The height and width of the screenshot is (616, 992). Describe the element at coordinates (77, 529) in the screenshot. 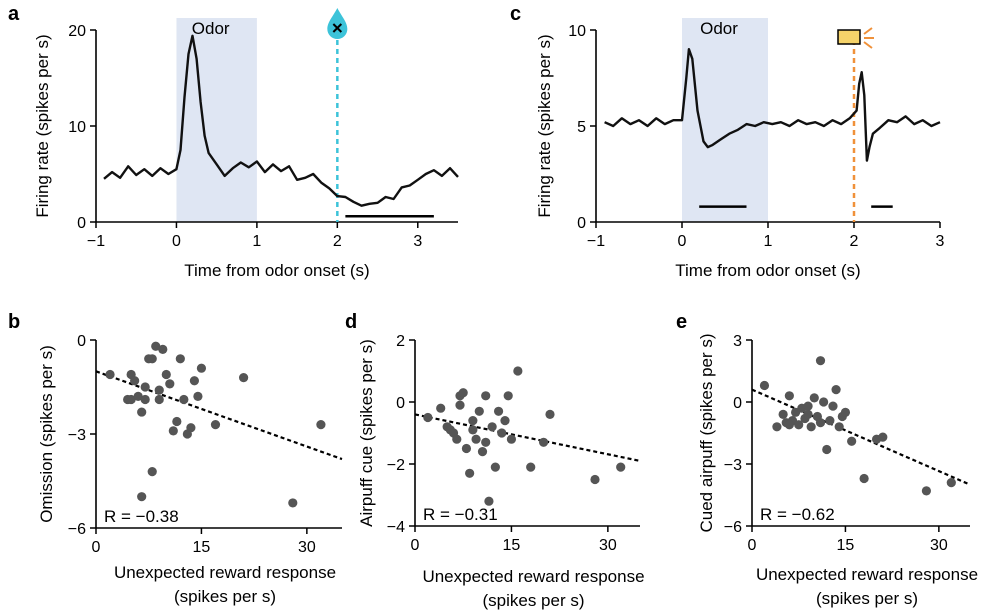

I see `y-tick-label: −6` at that location.